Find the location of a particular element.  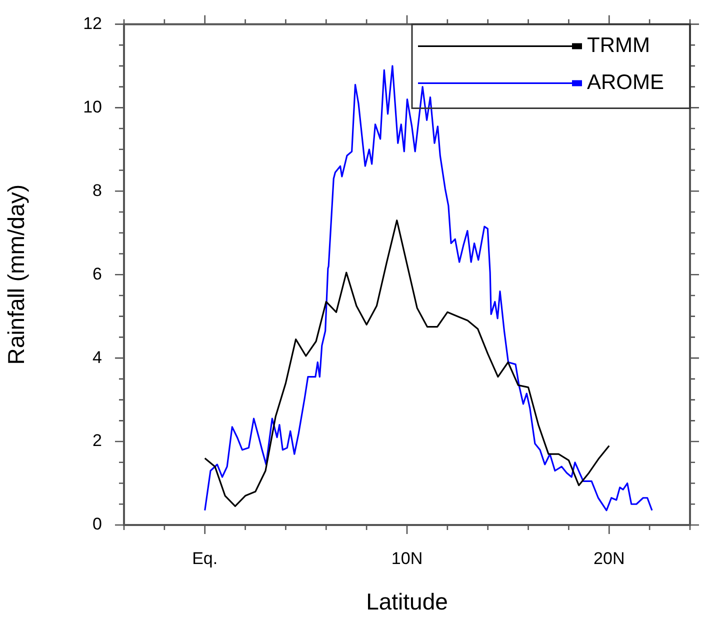

y-tick-label: 12 is located at coordinates (92, 23).